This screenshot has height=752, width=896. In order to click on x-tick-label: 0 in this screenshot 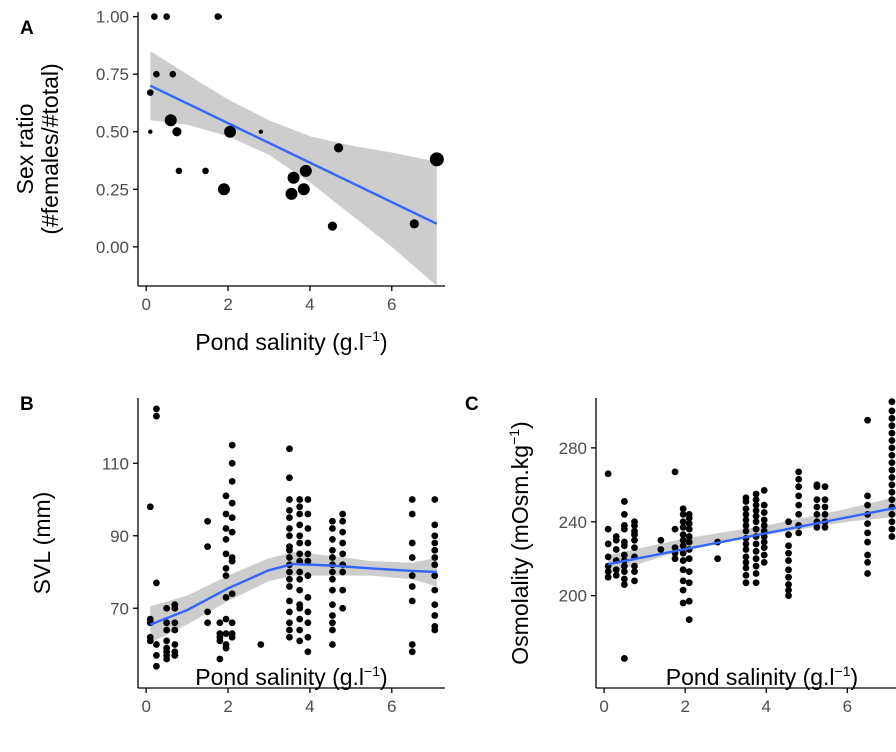, I will do `click(145, 706)`.